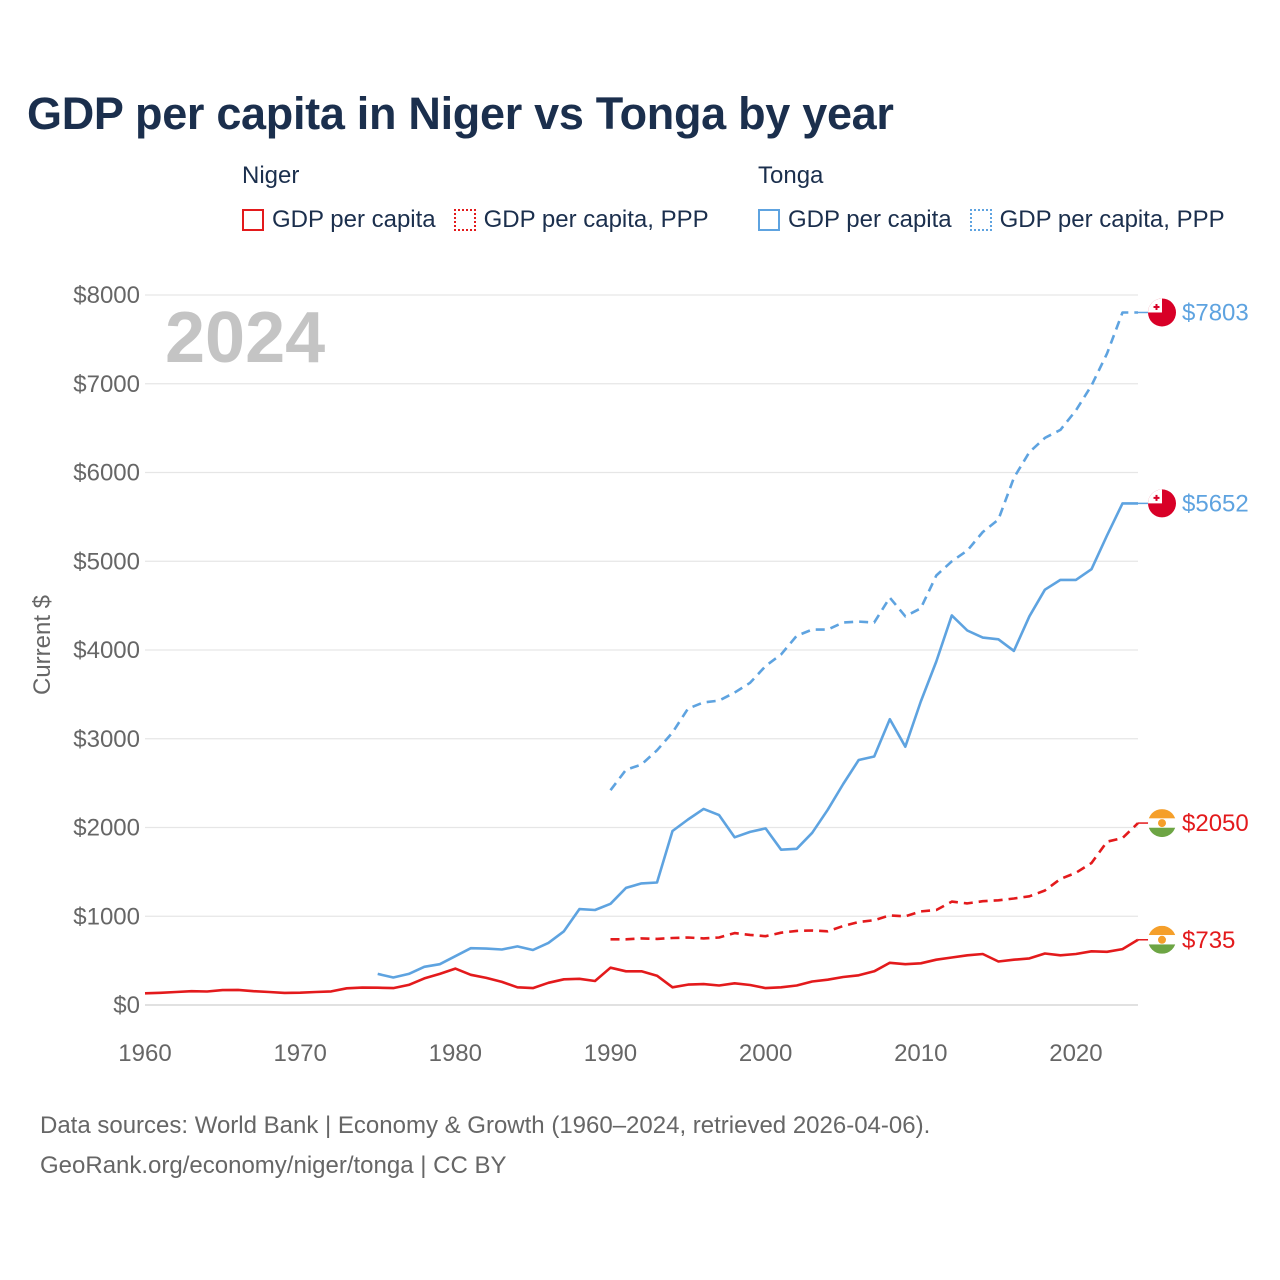 This screenshot has height=1280, width=1280. I want to click on legend-niger-gdp: GDP per capita, so click(339, 220).